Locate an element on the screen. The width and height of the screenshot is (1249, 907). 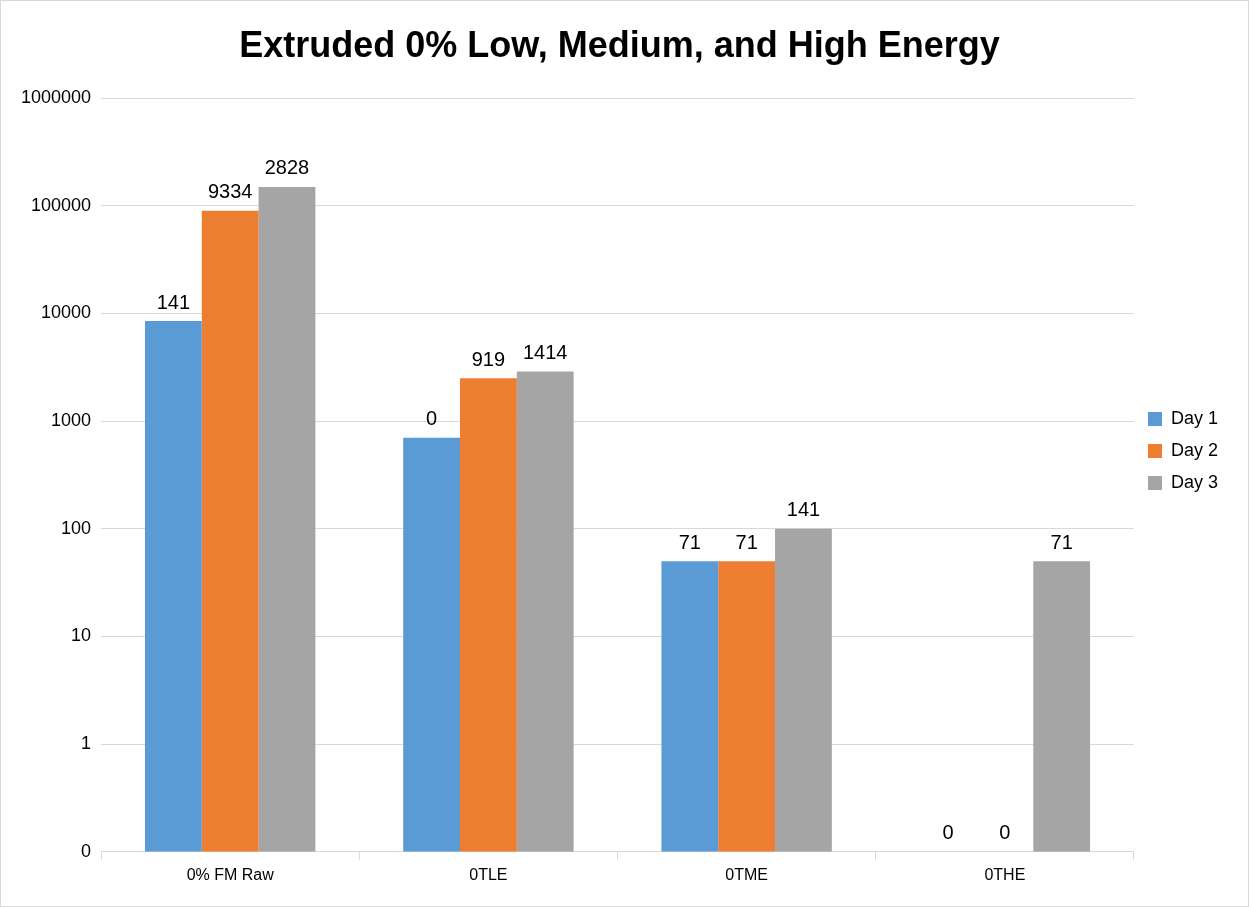
x-tick-label: 0TME is located at coordinates (746, 874).